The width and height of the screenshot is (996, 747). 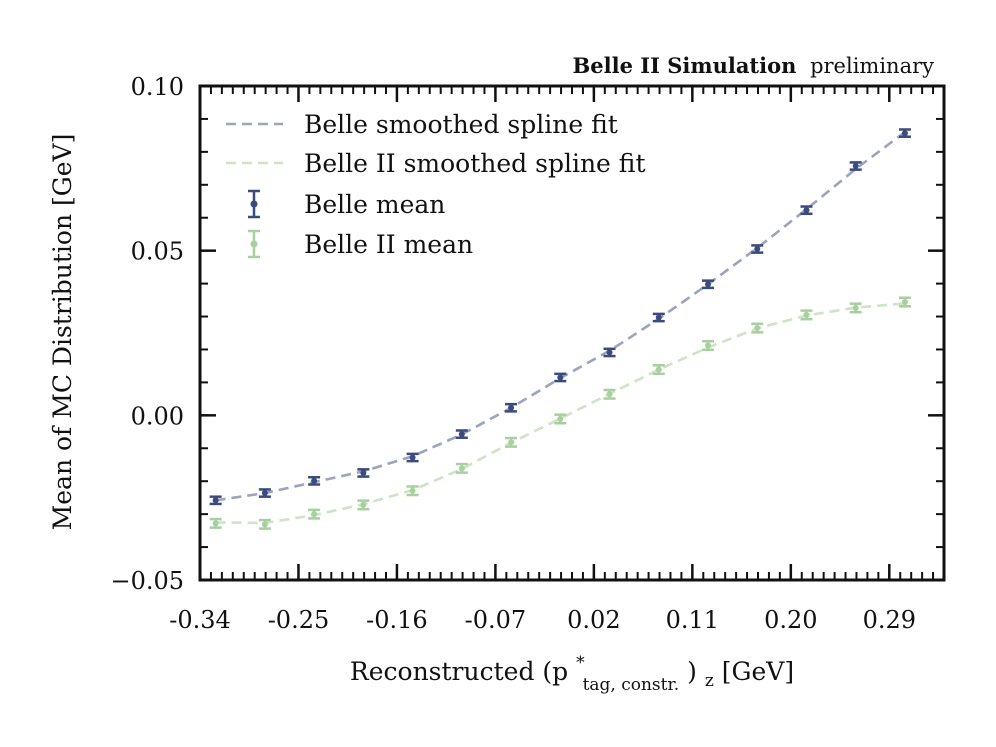 I want to click on x-tick-label: -0.25, so click(x=299, y=620).